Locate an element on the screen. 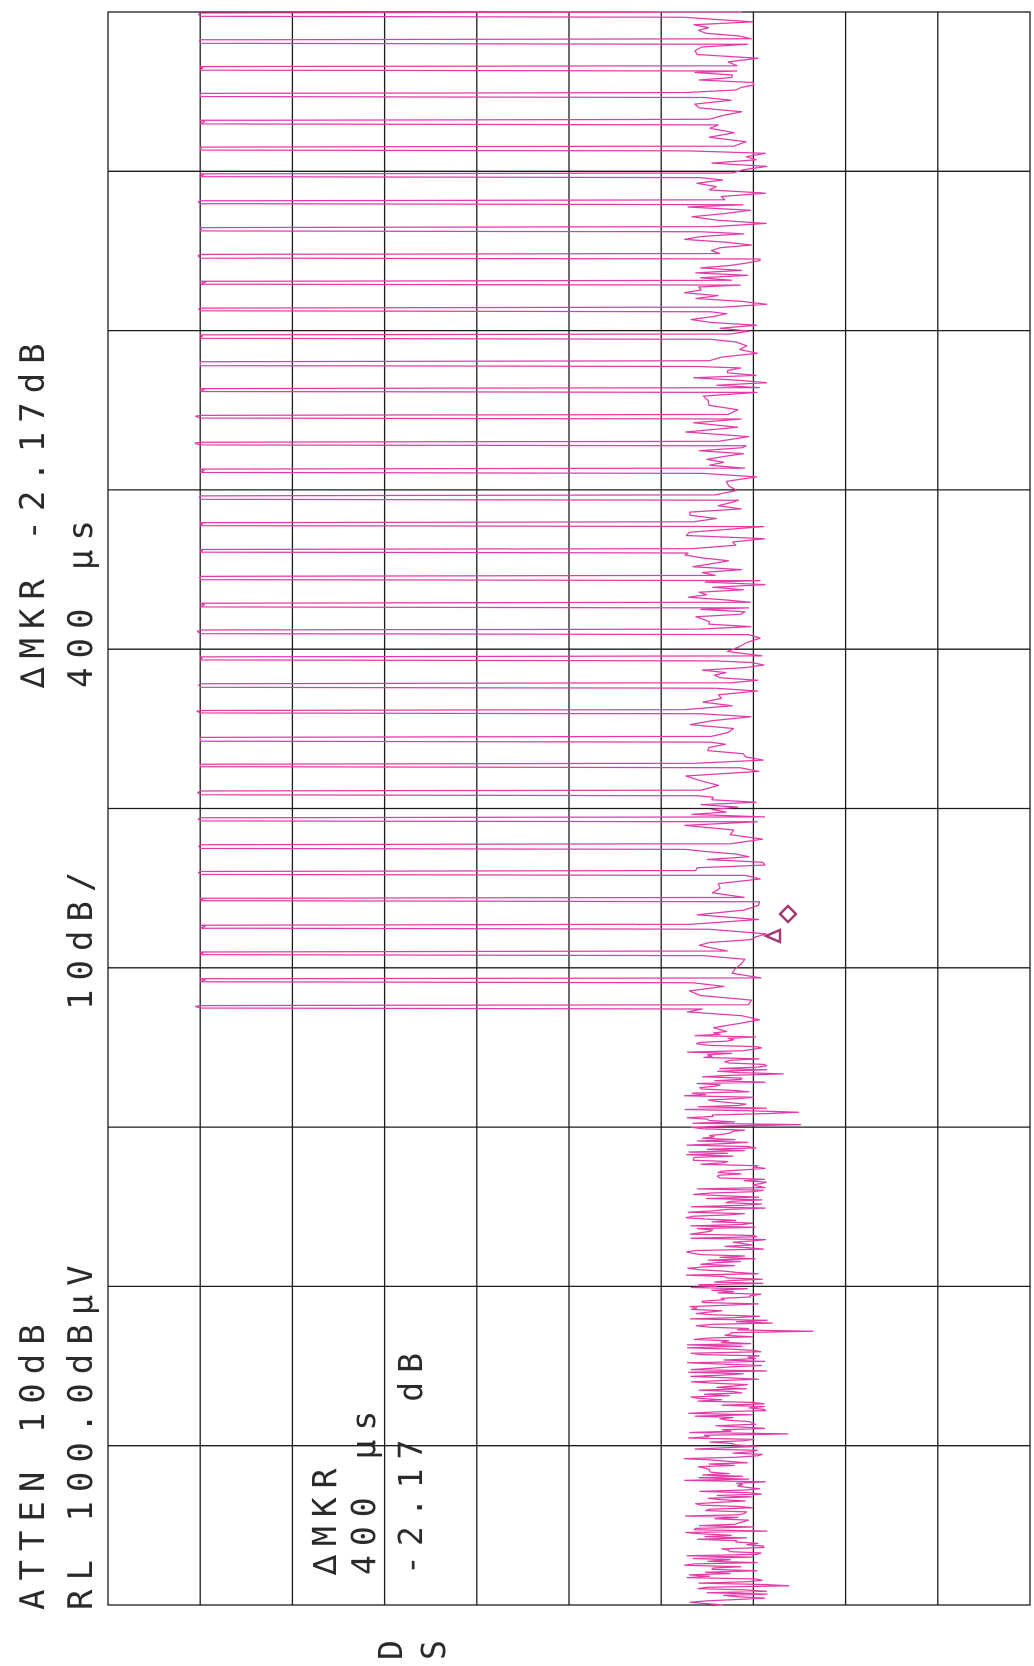 The image size is (1034, 1666). delta-marker-diamond is located at coordinates (788, 914).